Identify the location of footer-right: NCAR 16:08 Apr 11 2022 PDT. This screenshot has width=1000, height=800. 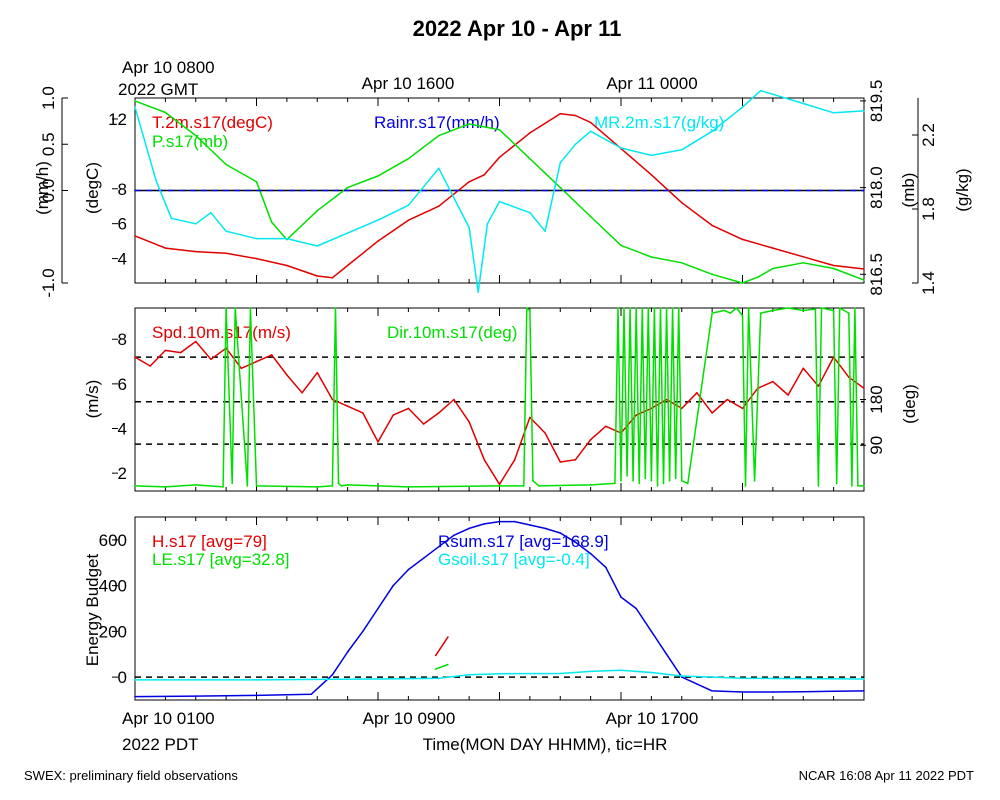
(886, 775).